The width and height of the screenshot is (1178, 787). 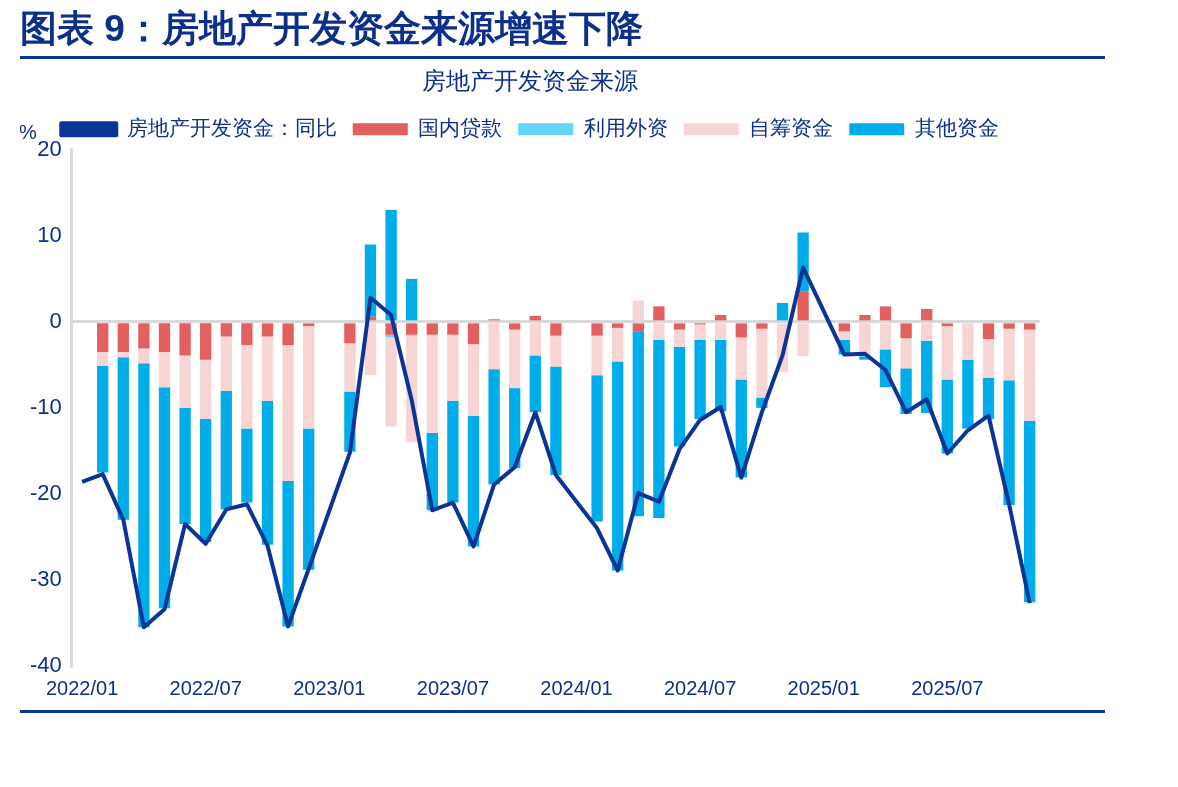 I want to click on x-tick-label: 2025/01, so click(x=823, y=687).